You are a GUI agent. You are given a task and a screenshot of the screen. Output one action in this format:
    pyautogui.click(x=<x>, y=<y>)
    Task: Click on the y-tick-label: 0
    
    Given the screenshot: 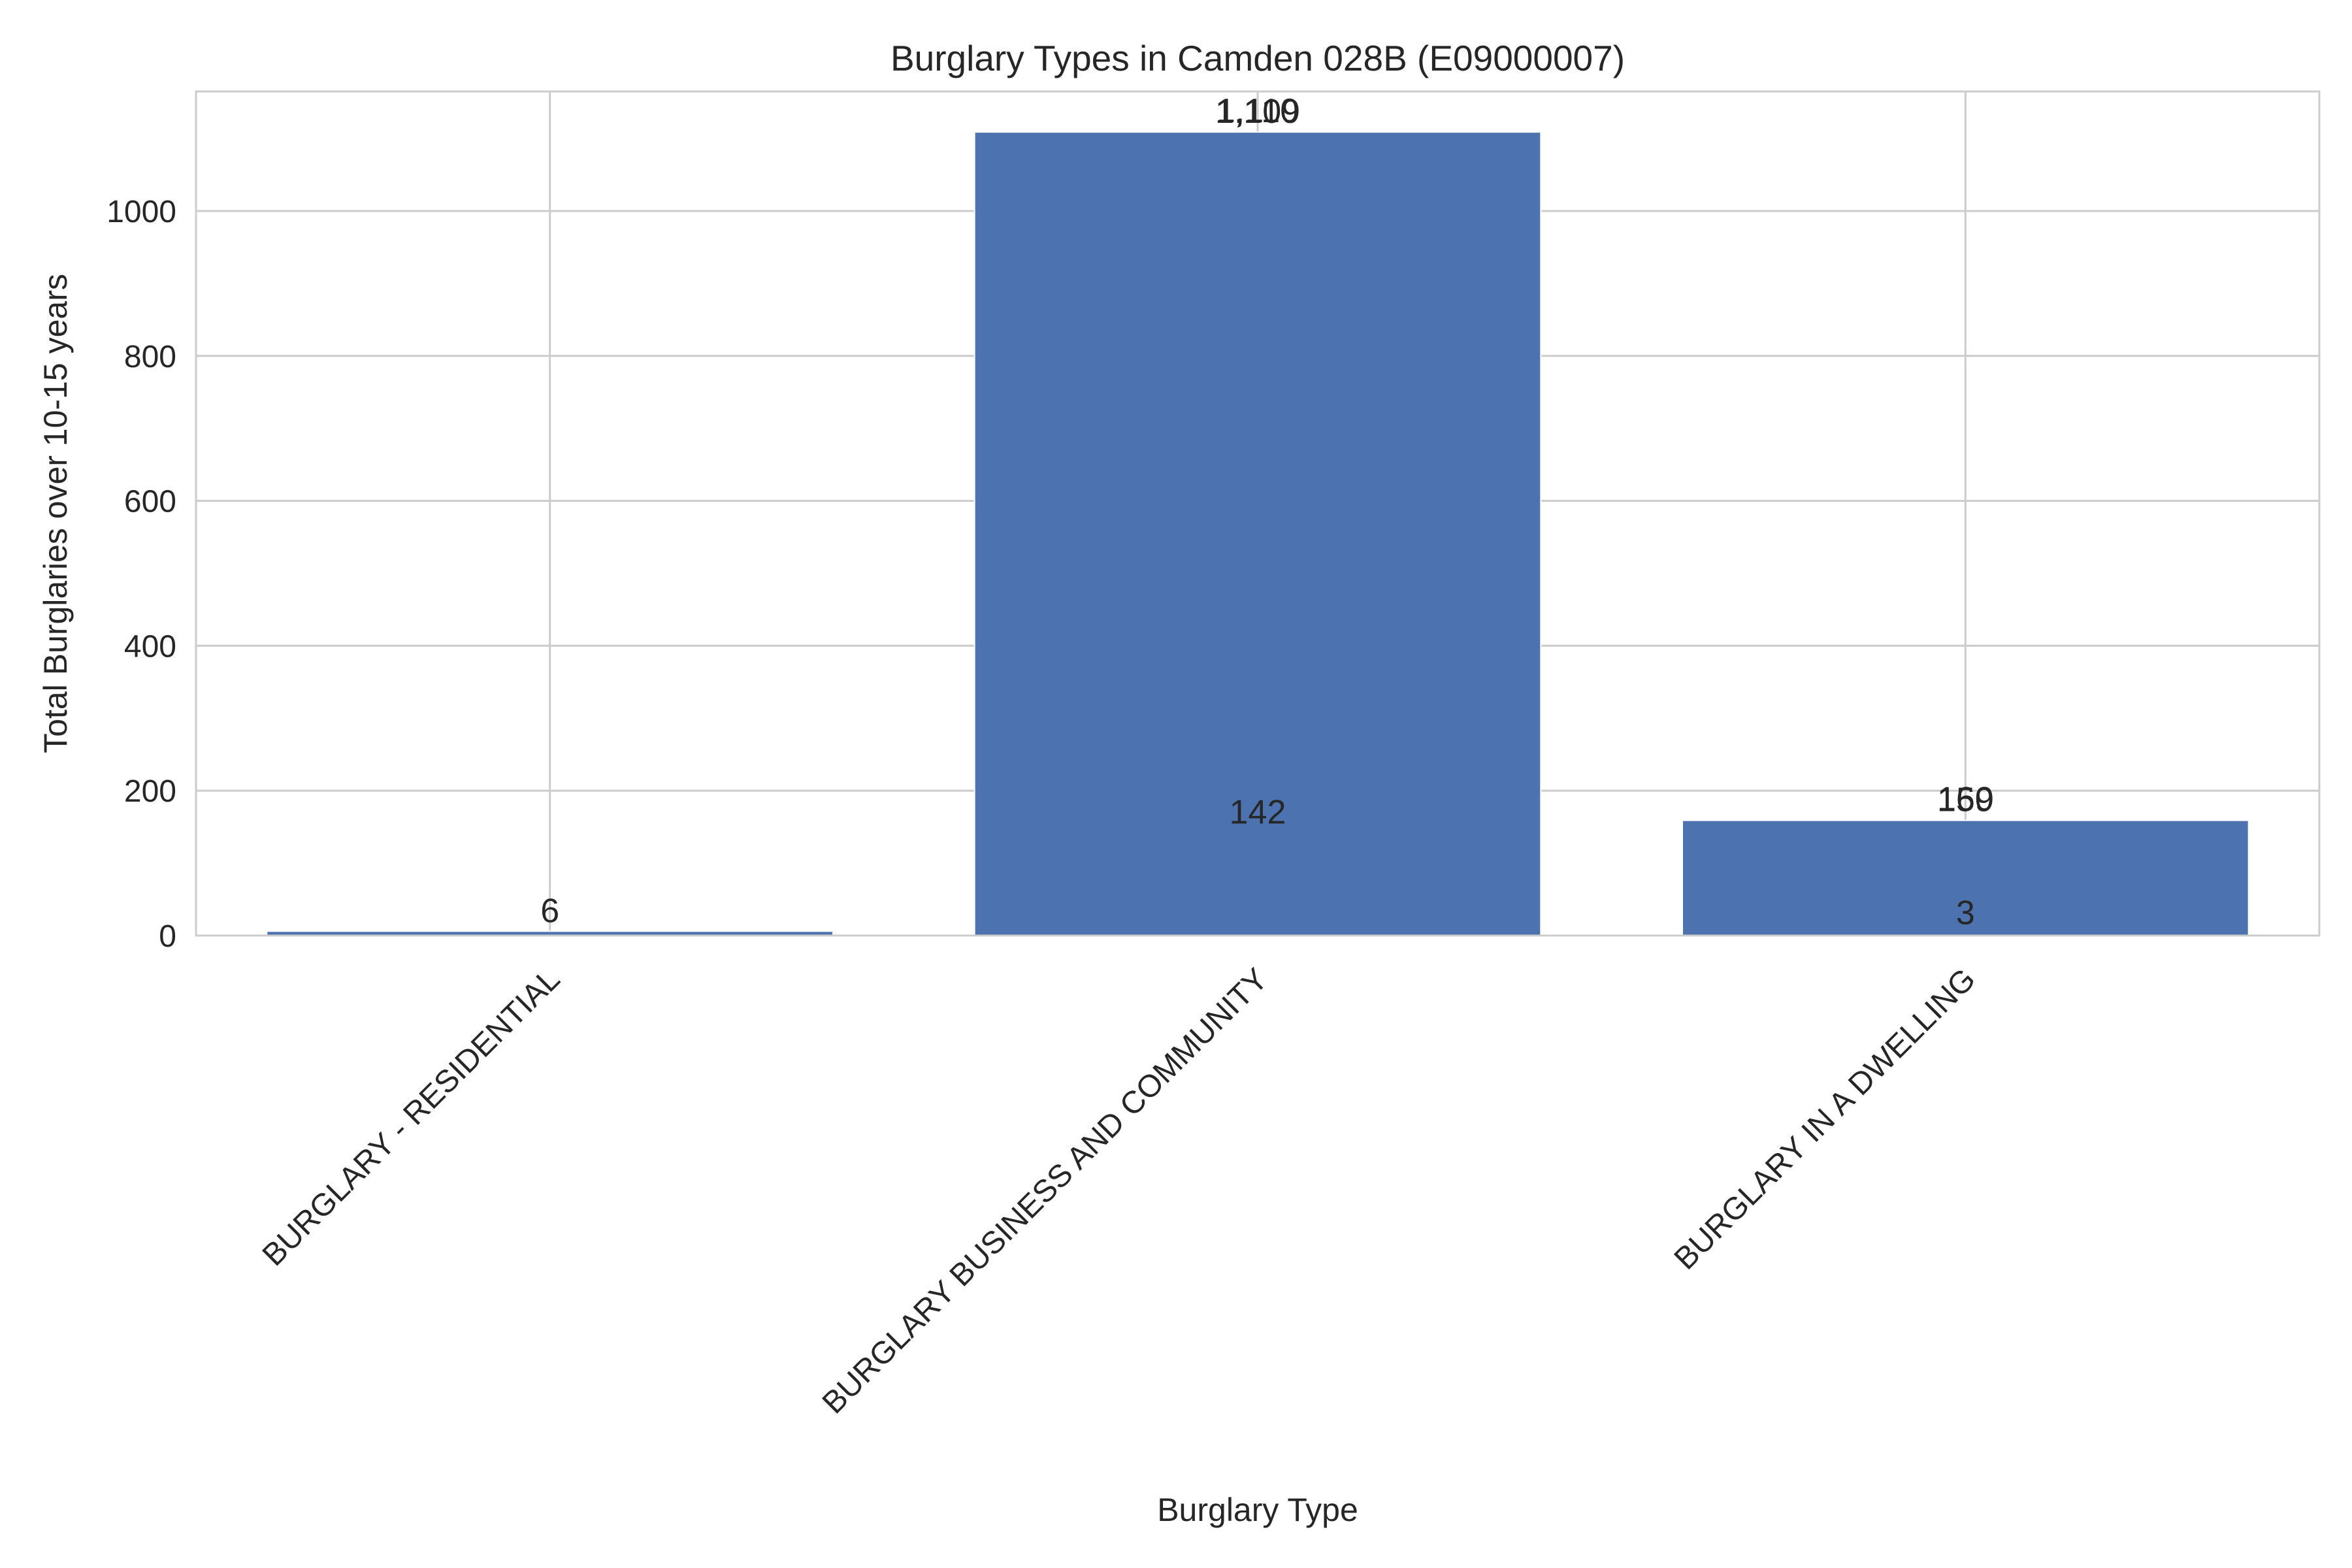 What is the action you would take?
    pyautogui.click(x=167, y=936)
    